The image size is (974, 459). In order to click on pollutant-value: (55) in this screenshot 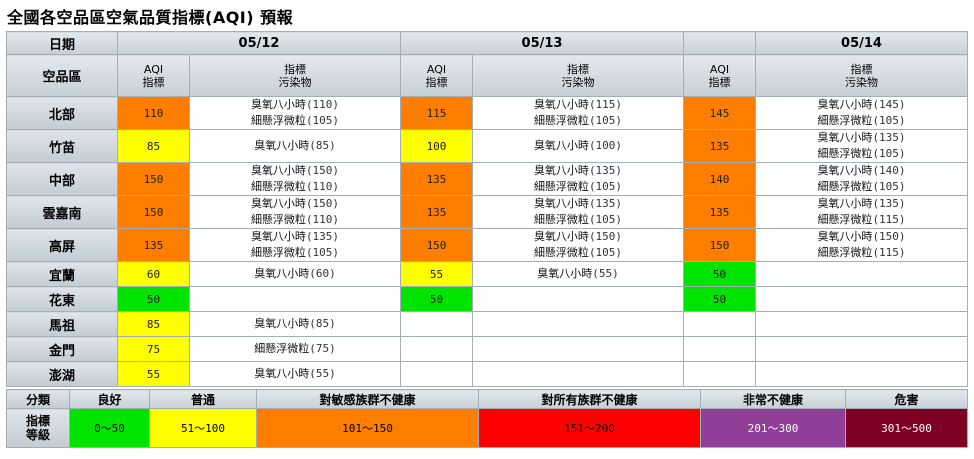, I will do `click(605, 273)`.